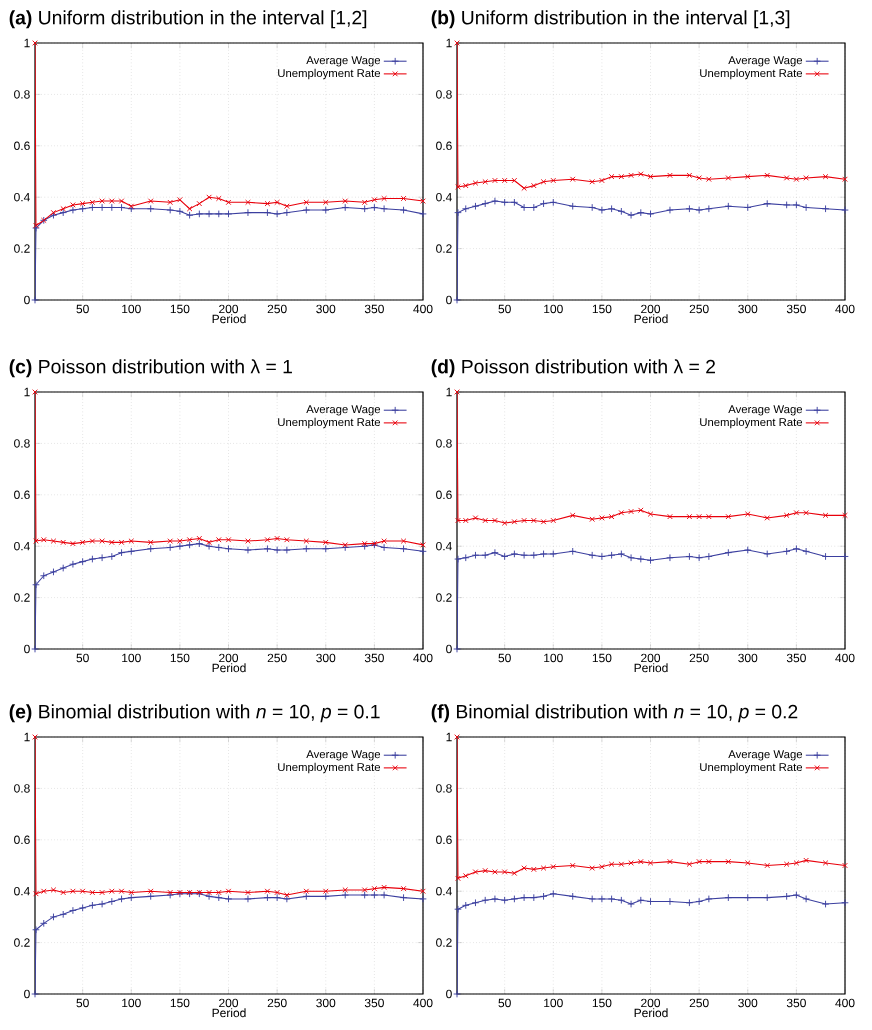 This screenshot has height=1030, width=872. I want to click on y-tick-label: 0.6, so click(444, 495).